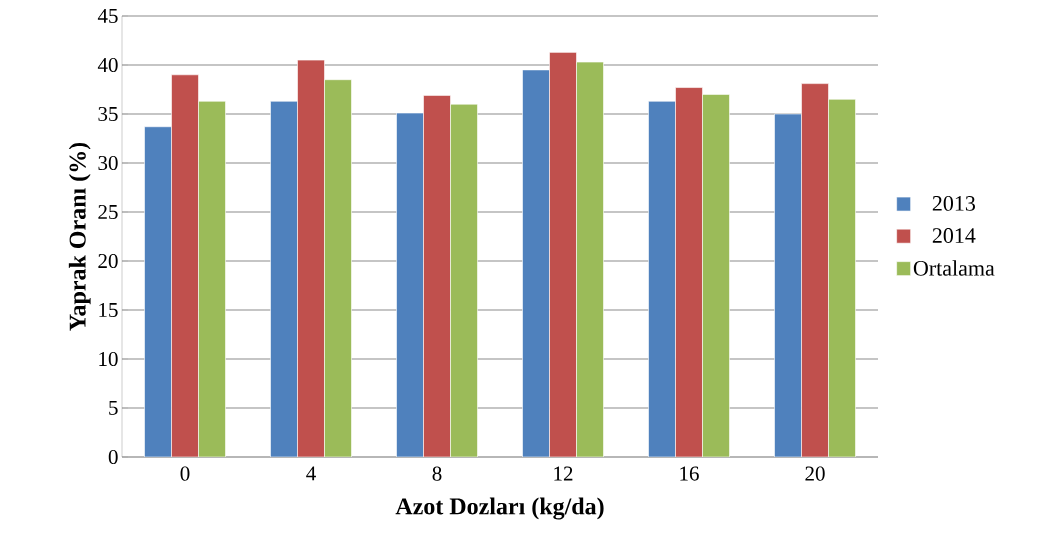 The width and height of the screenshot is (1060, 558). Describe the element at coordinates (815, 473) in the screenshot. I see `x-tick-label: 20` at that location.